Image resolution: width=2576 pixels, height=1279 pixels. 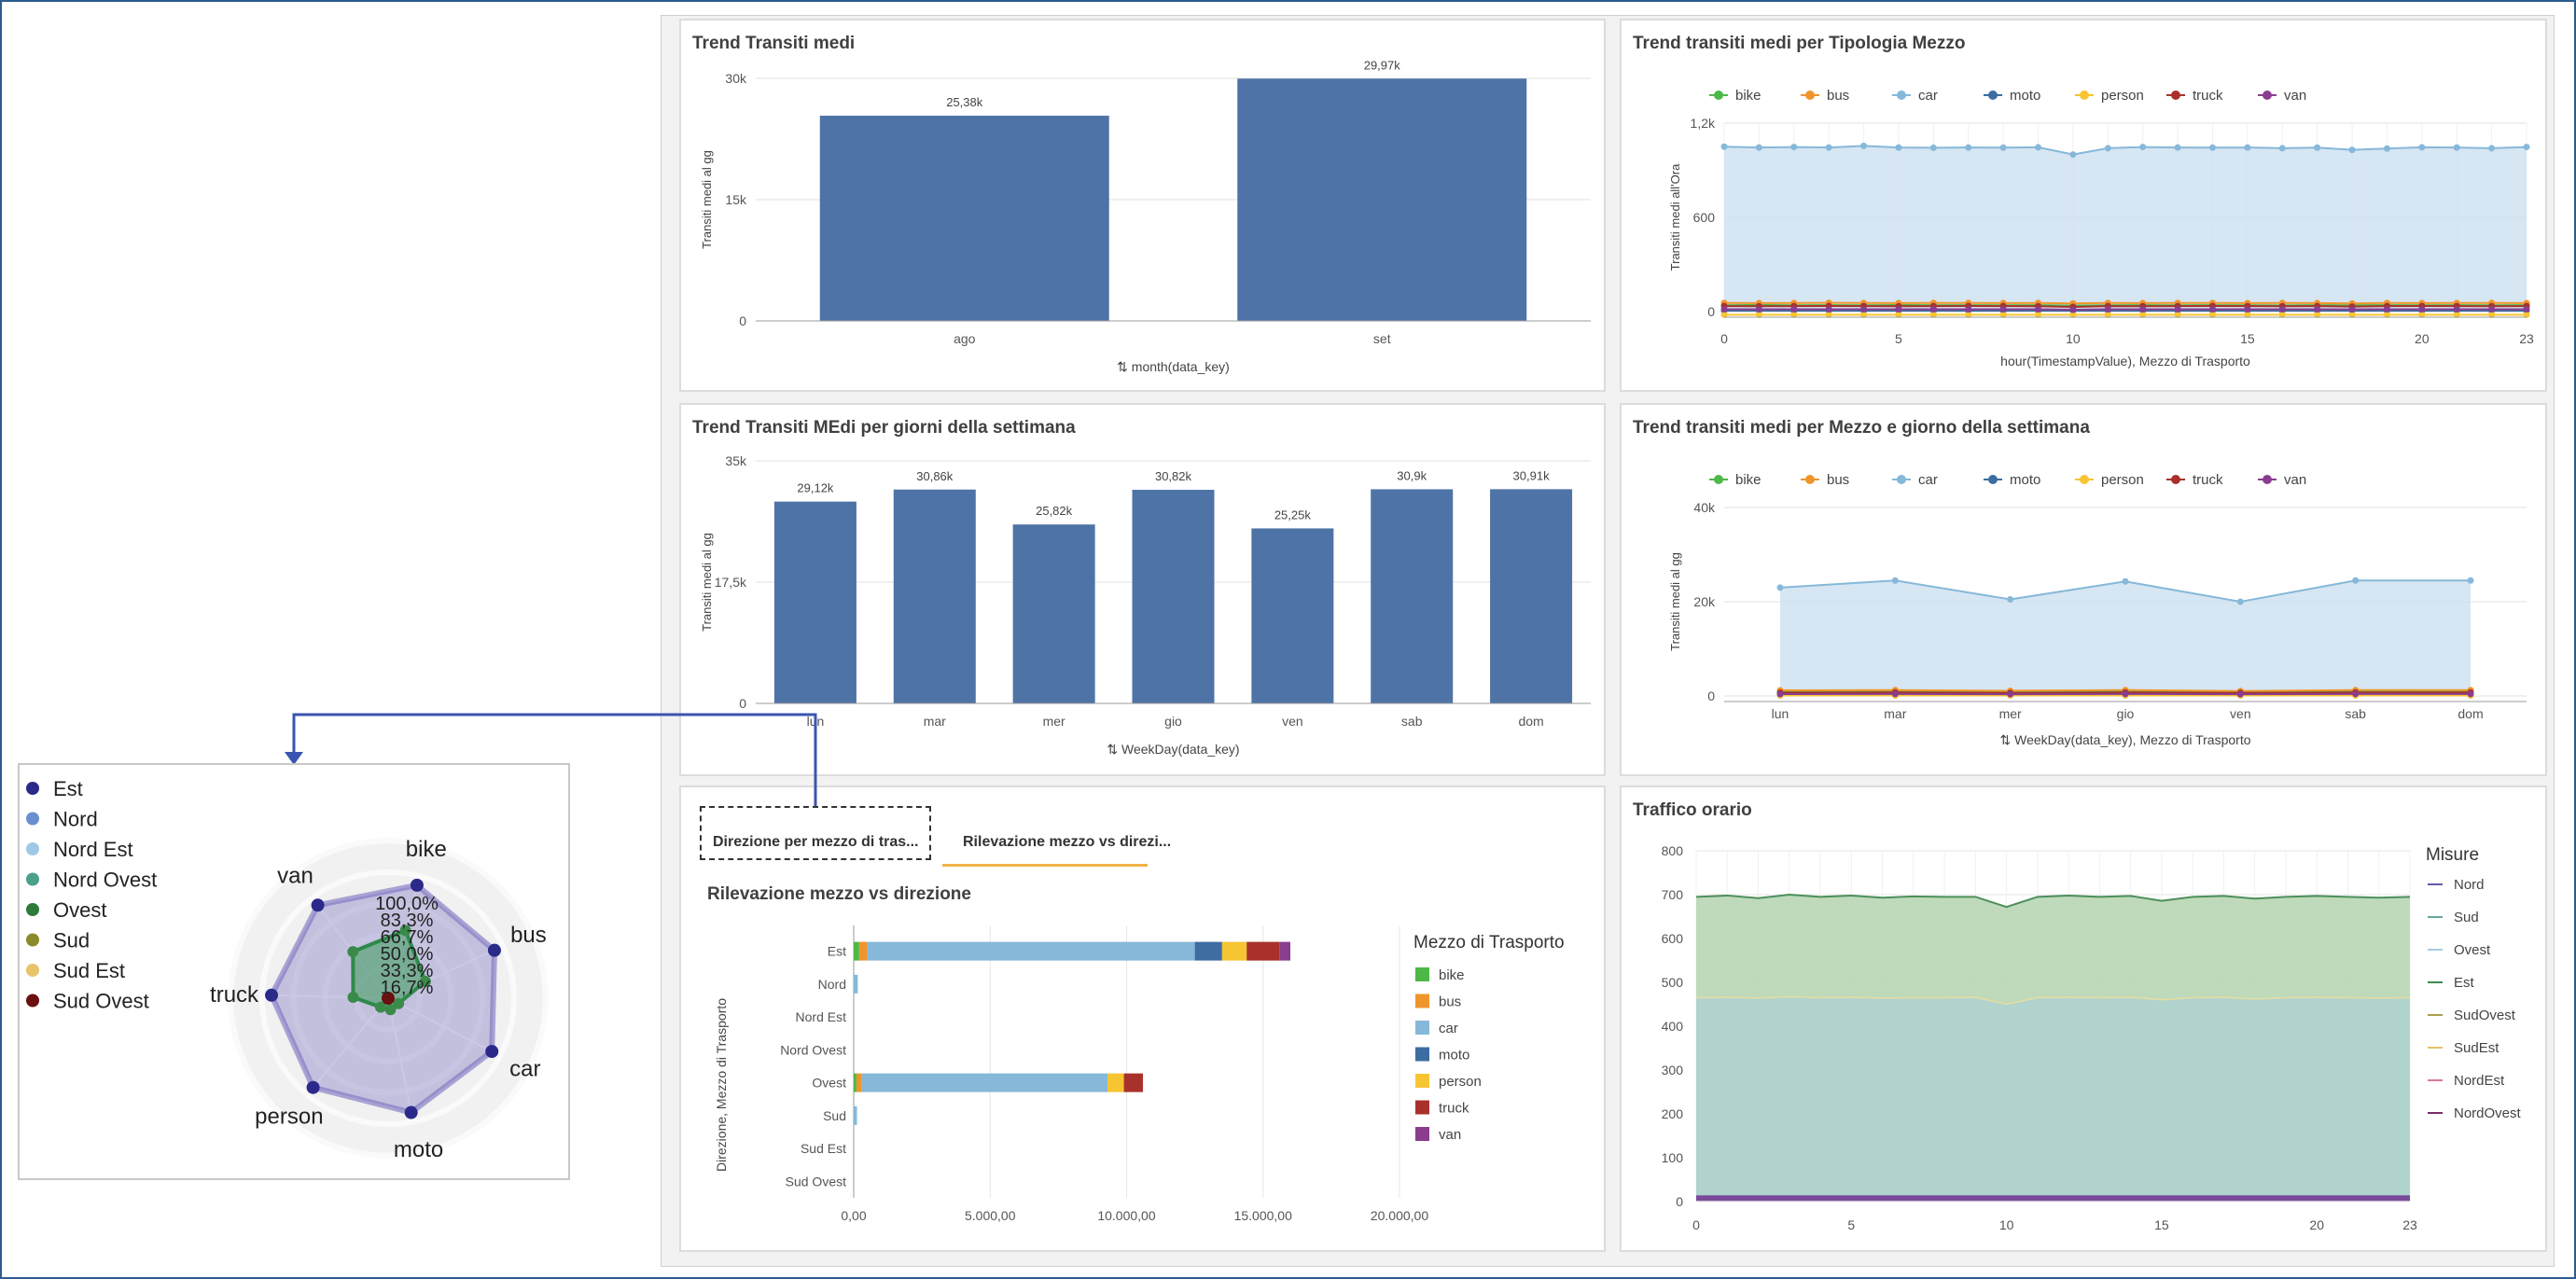 What do you see at coordinates (837, 952) in the screenshot?
I see `y-tick-label: Est` at bounding box center [837, 952].